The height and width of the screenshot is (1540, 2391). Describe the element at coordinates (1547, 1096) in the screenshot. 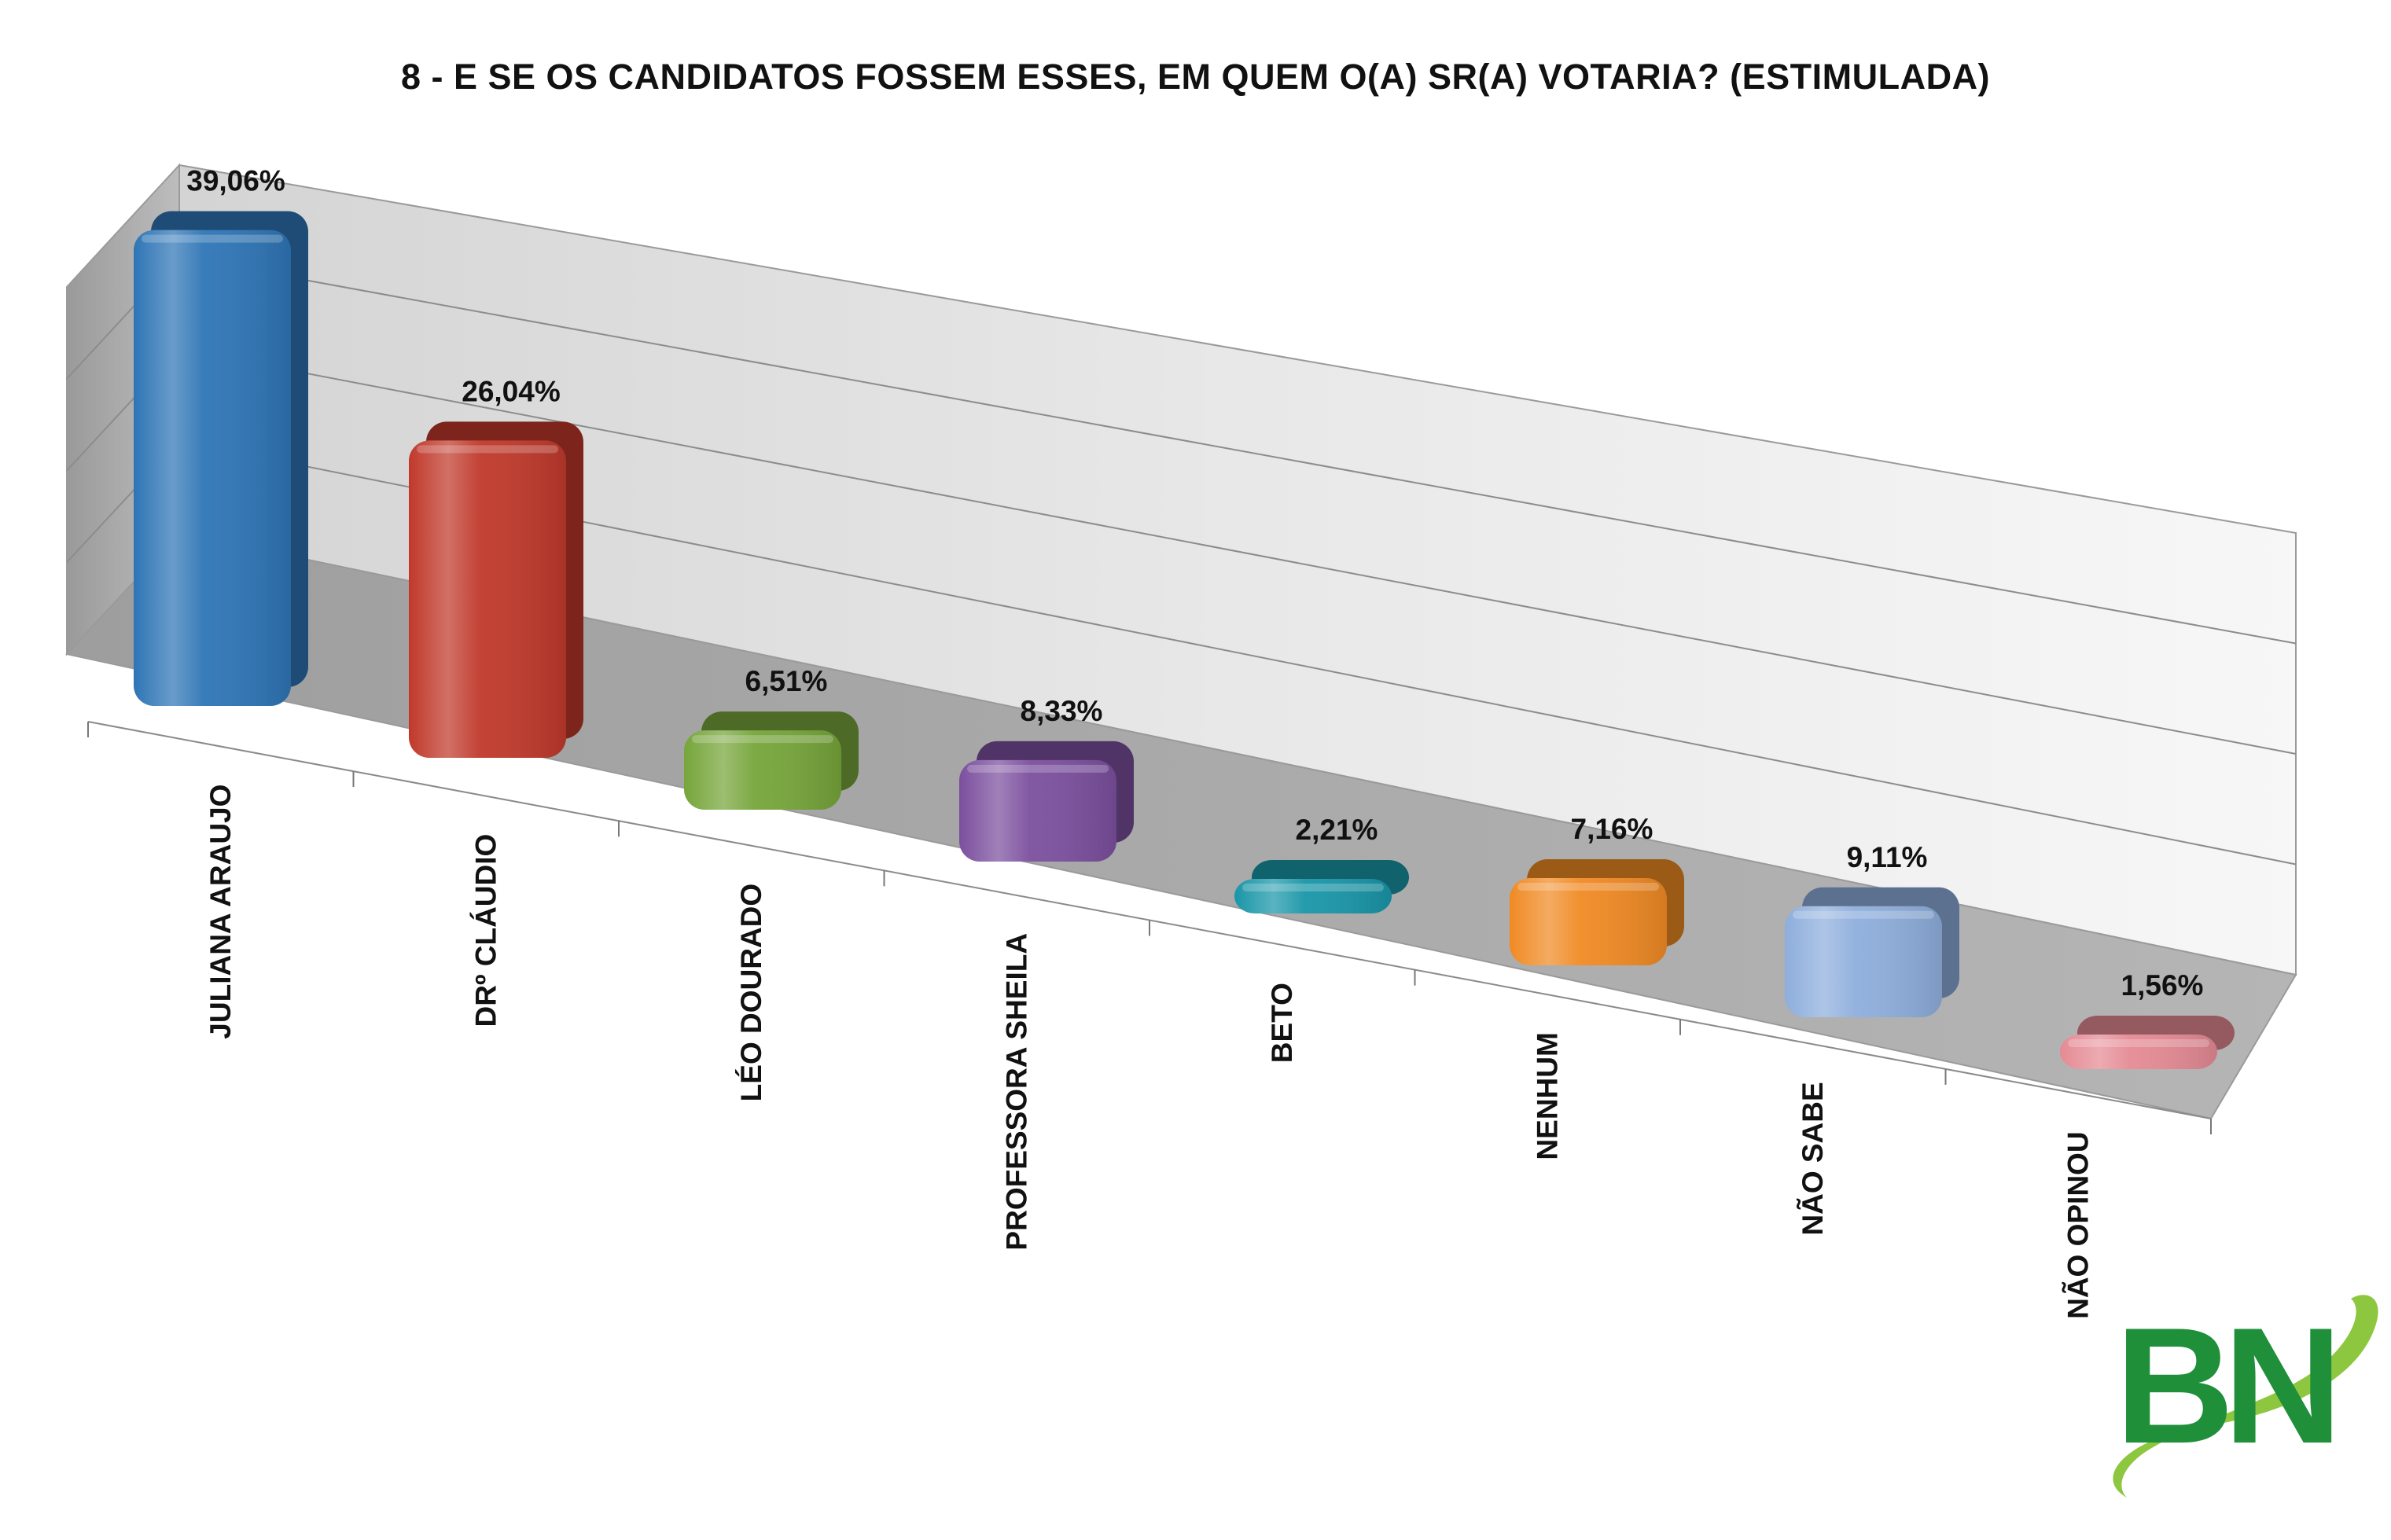

I see `category-label: NENHUM` at that location.